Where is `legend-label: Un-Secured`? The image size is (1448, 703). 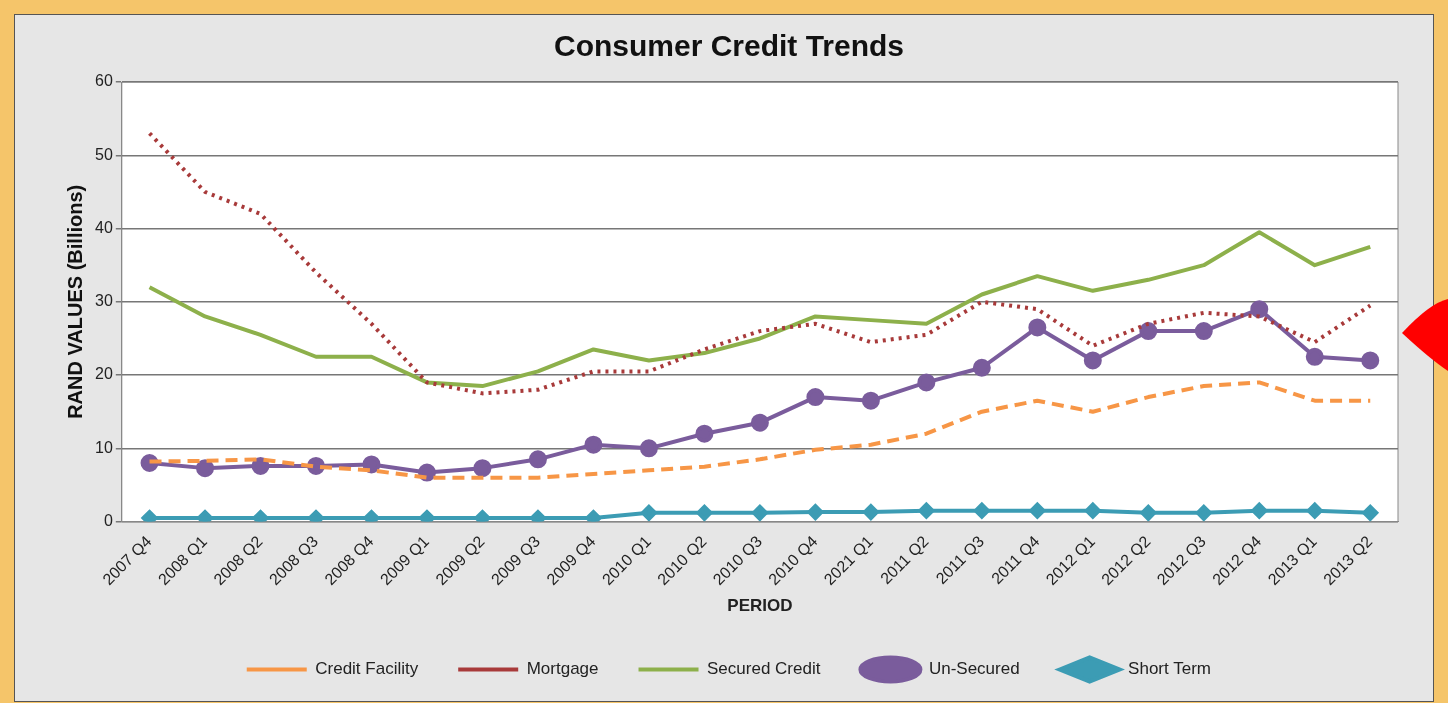
legend-label: Un-Secured is located at coordinates (974, 669).